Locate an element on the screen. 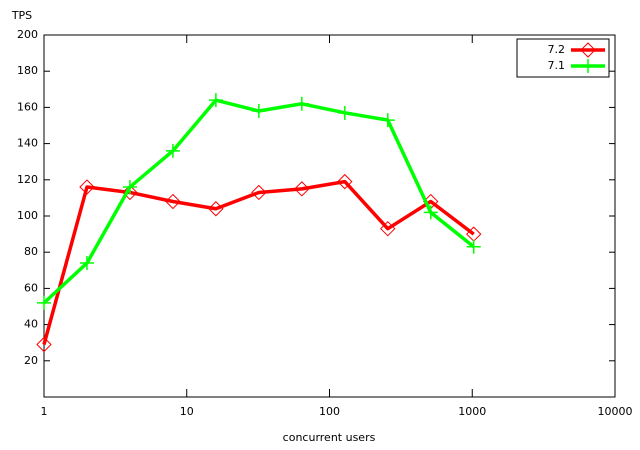 Image resolution: width=640 pixels, height=450 pixels. y-tick-label: 120 is located at coordinates (27, 179).